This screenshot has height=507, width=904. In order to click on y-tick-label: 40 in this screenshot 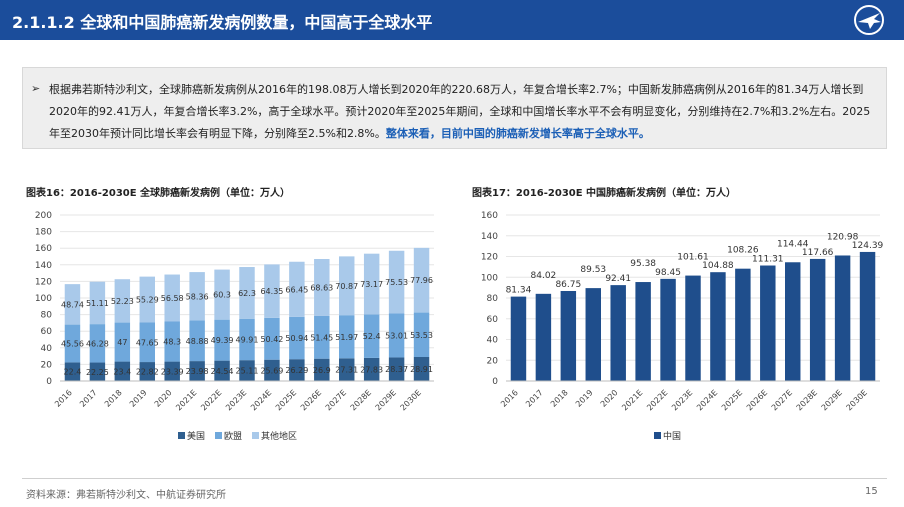, I will do `click(47, 349)`.